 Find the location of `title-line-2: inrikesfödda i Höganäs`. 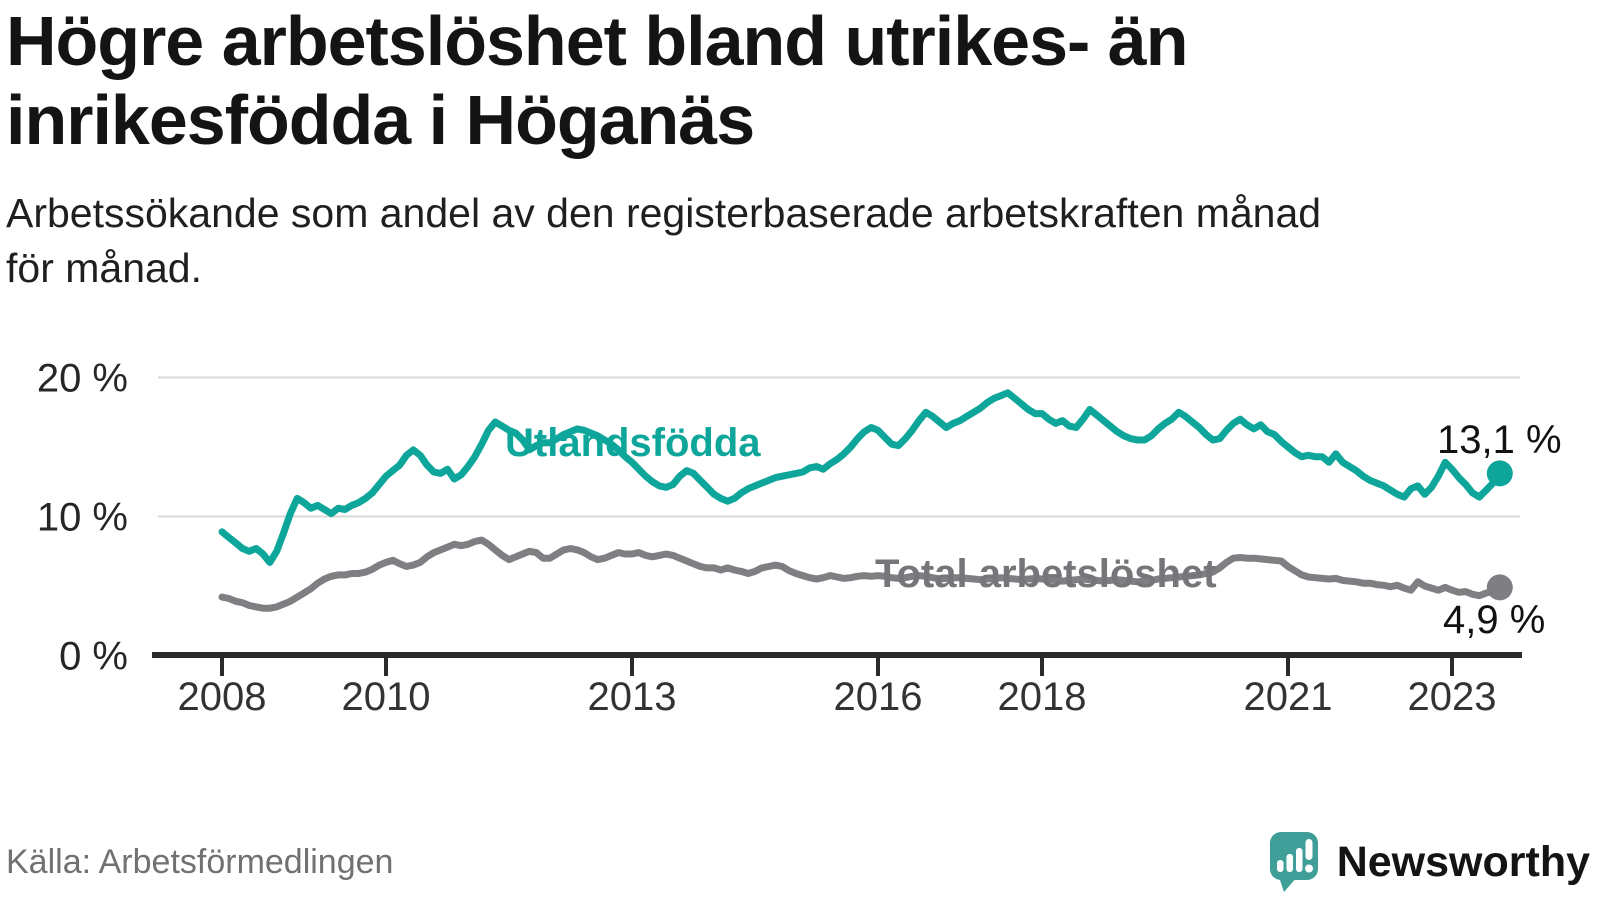

title-line-2: inrikesfödda i Höganäs is located at coordinates (380, 120).